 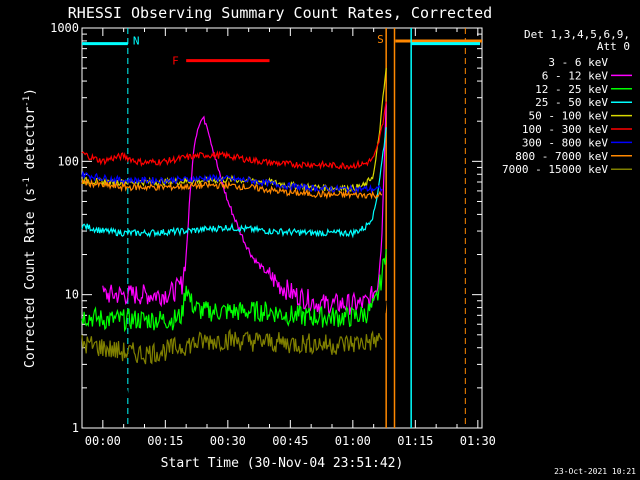 What do you see at coordinates (136, 41) in the screenshot?
I see `n-label: N` at bounding box center [136, 41].